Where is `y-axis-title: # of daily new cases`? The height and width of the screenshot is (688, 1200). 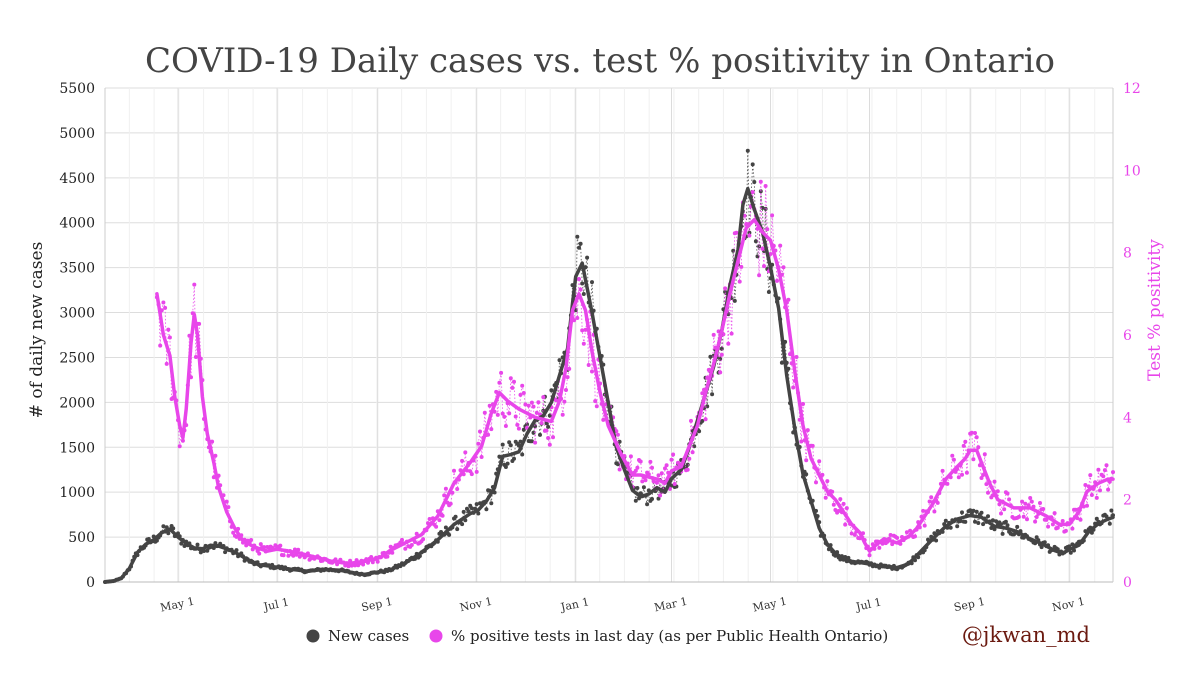 y-axis-title: # of daily new cases is located at coordinates (37, 330).